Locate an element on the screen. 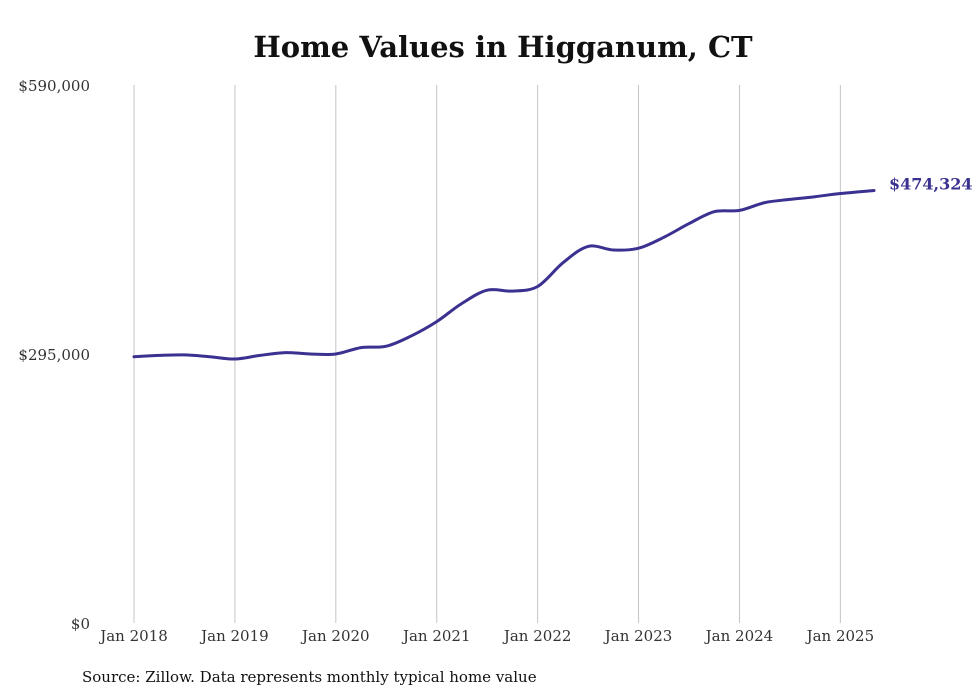 This screenshot has height=699, width=980. y-axis-ticks: $0 $295,000 $590,000 is located at coordinates (54, 355).